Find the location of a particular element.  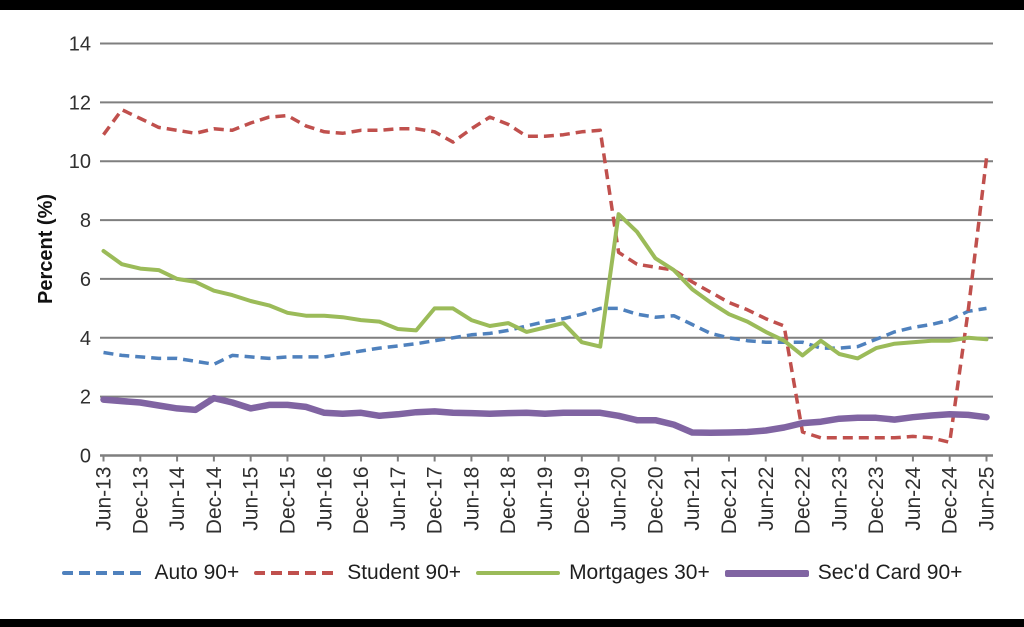

x-tick-label-Dec-23: Dec-23 is located at coordinates (876, 501).